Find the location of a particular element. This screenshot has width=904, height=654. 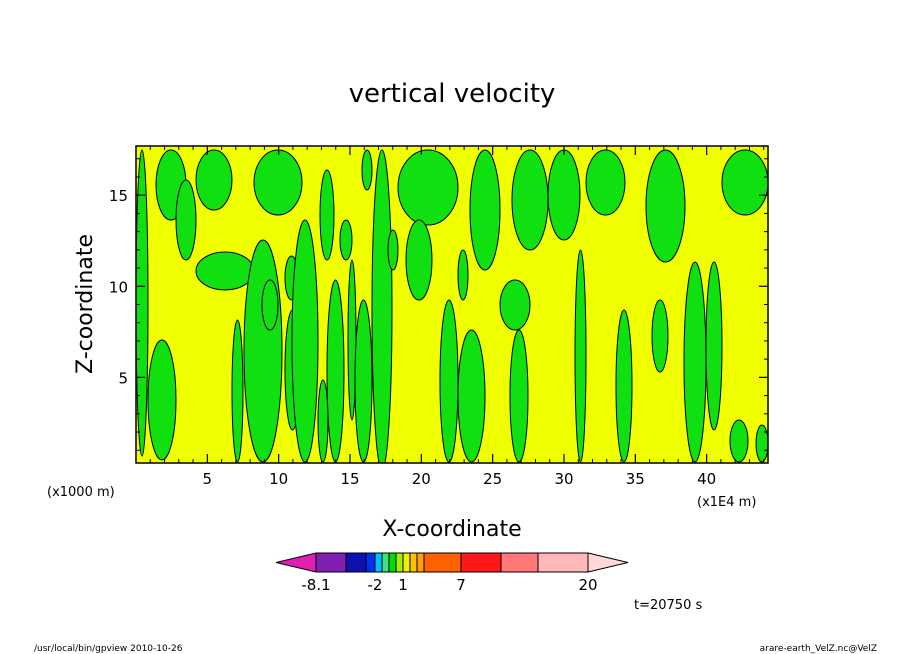

x-tick-label: 40 is located at coordinates (706, 479).